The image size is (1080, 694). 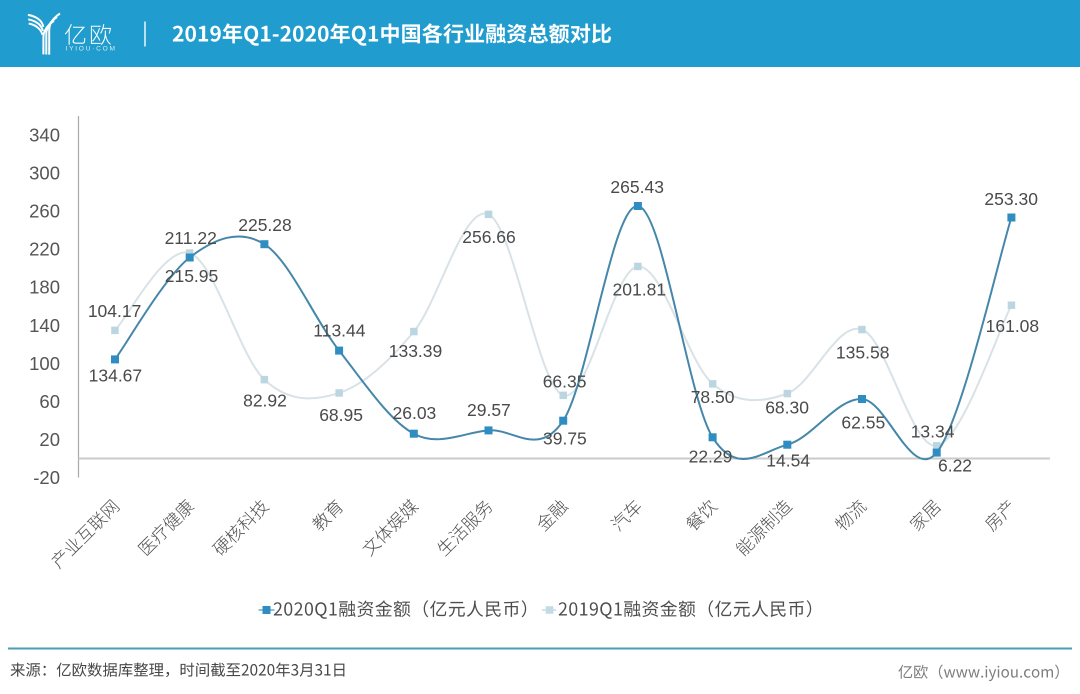 I want to click on svg-text: 14.54, so click(x=788, y=460).